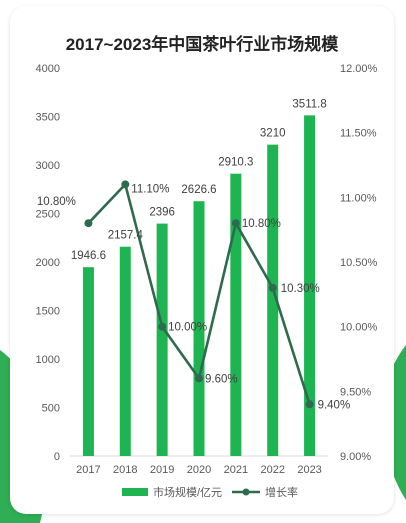  I want to click on x-tick-label: 2020, so click(199, 470).